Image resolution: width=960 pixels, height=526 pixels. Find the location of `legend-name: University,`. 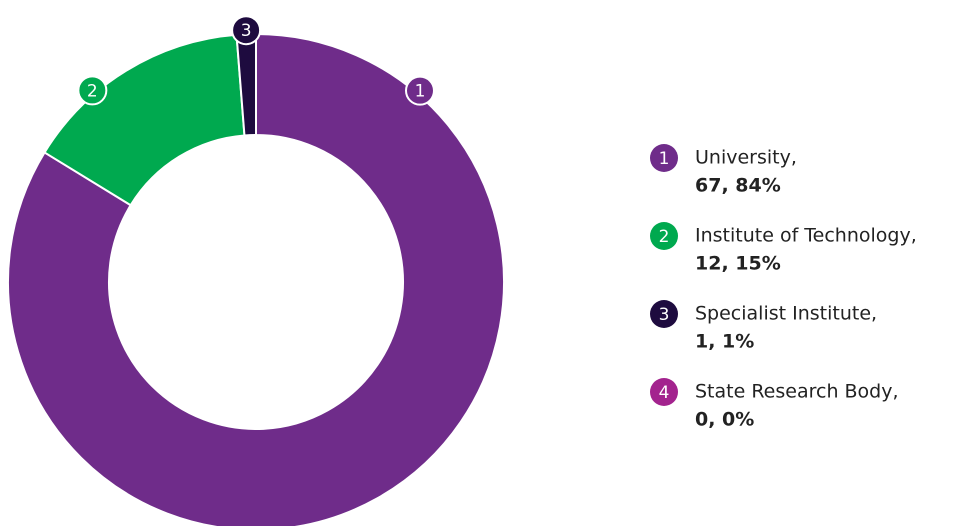

legend-name: University, is located at coordinates (746, 158).